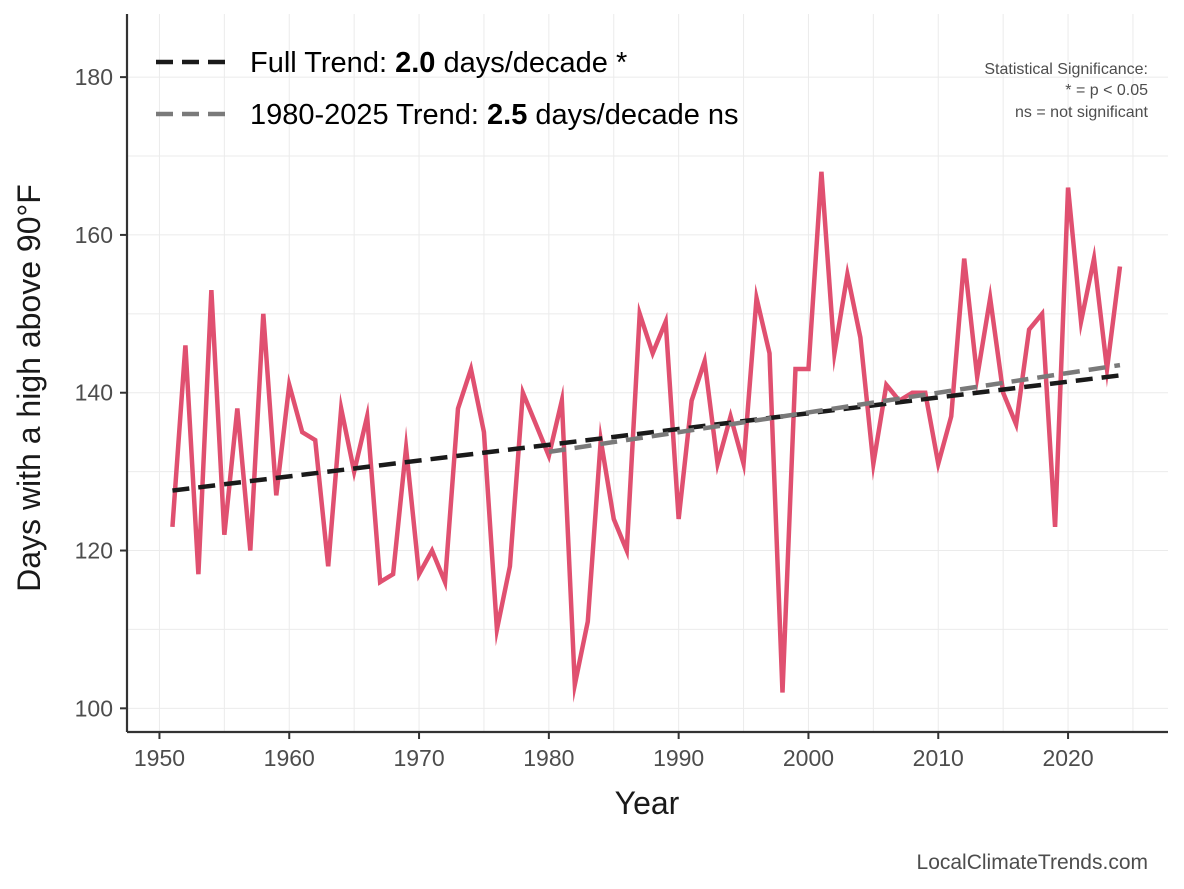 This screenshot has height=889, width=1184. What do you see at coordinates (1032, 862) in the screenshot?
I see `source-credit: LocalClimateTrends.com` at bounding box center [1032, 862].